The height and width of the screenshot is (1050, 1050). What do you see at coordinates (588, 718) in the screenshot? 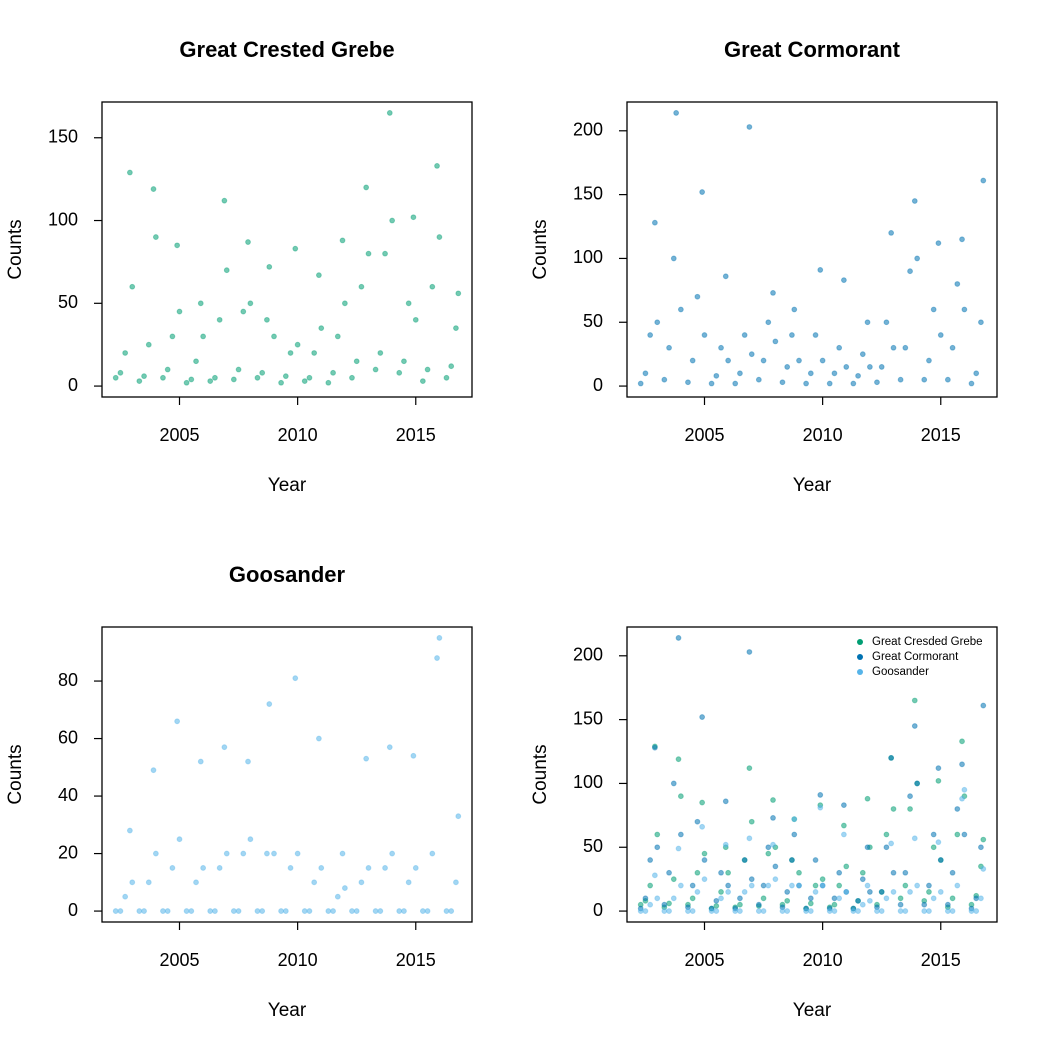
I see `y-tick-label: 150` at bounding box center [588, 718].